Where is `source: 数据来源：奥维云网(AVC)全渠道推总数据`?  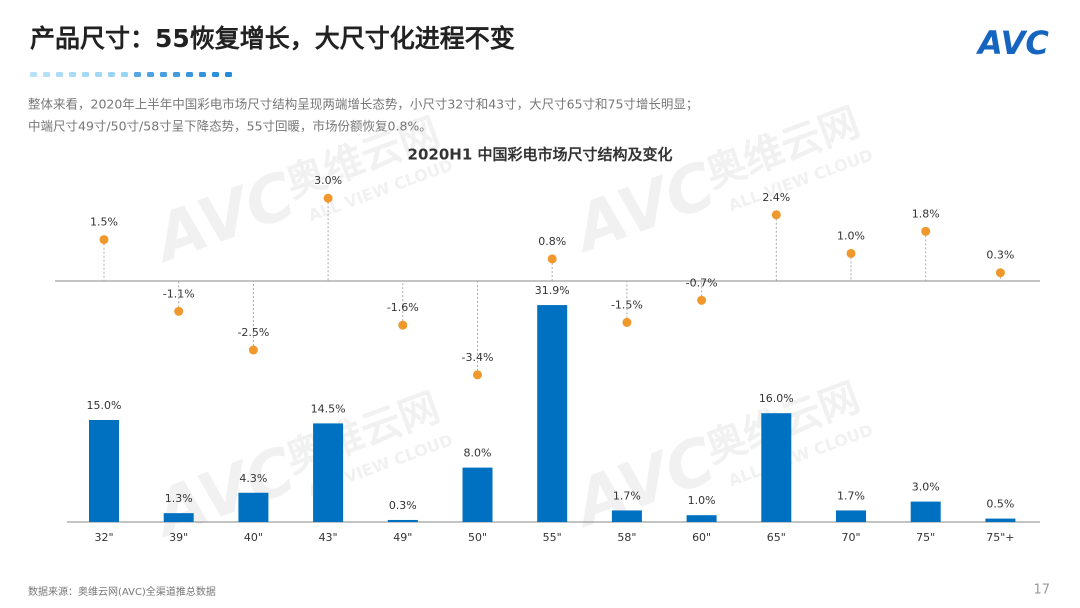
source: 数据来源：奥维云网(AVC)全渠道推总数据 is located at coordinates (122, 591).